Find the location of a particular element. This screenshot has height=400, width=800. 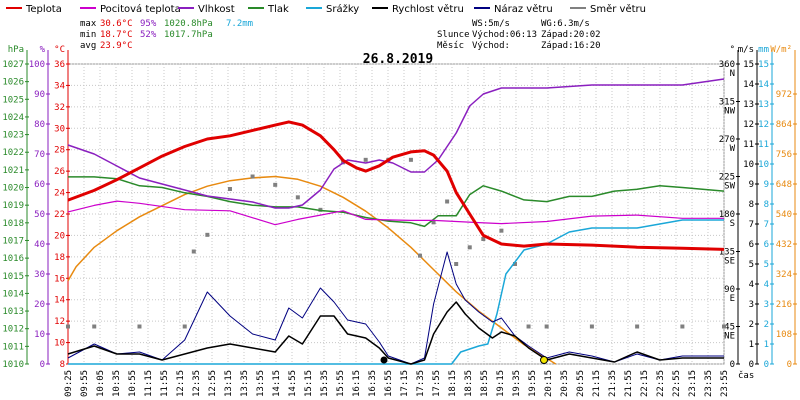

mm-tick-label: 9 is located at coordinates (766, 185).